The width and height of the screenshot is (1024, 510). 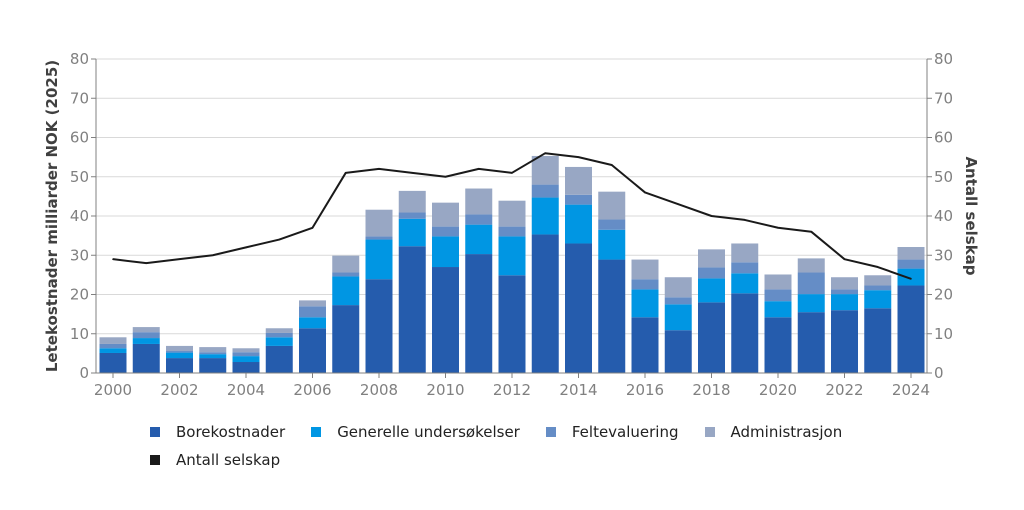 What do you see at coordinates (79, 98) in the screenshot?
I see `y-tick-label: 70` at bounding box center [79, 98].